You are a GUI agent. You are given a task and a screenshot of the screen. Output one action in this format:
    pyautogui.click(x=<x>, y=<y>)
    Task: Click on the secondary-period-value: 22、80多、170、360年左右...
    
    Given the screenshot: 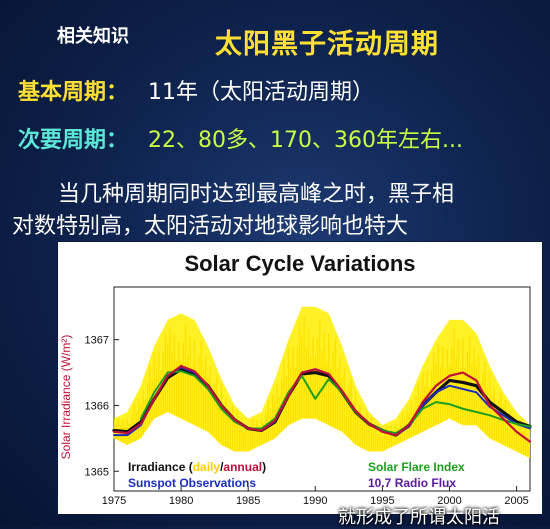 What is the action you would take?
    pyautogui.click(x=305, y=140)
    